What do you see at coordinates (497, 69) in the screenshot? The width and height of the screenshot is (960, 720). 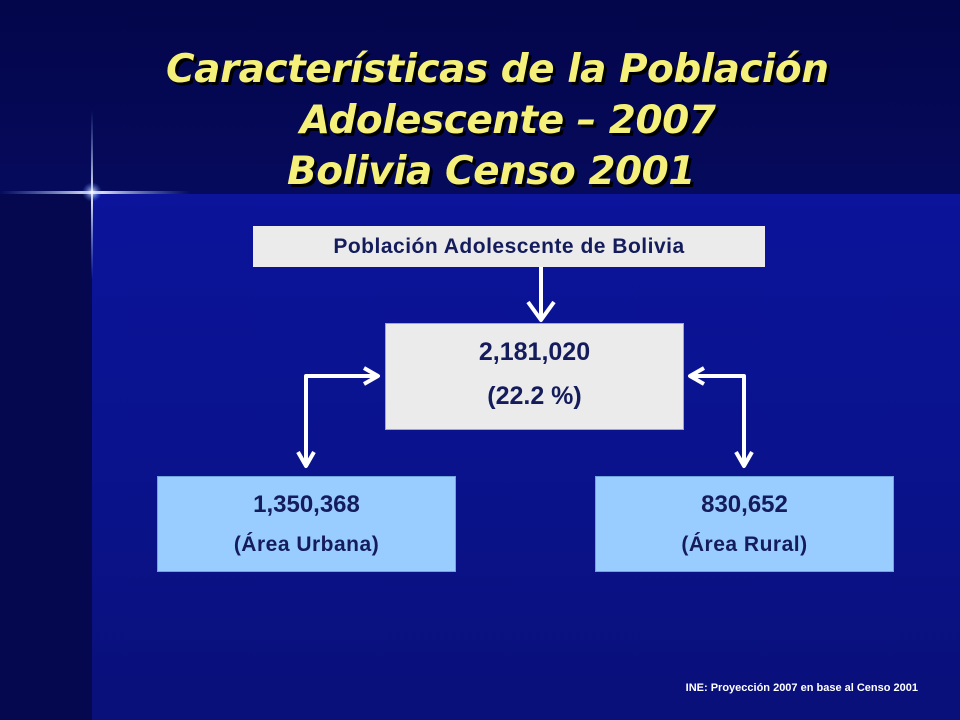 I see `title-line-1: Características de la Población` at bounding box center [497, 69].